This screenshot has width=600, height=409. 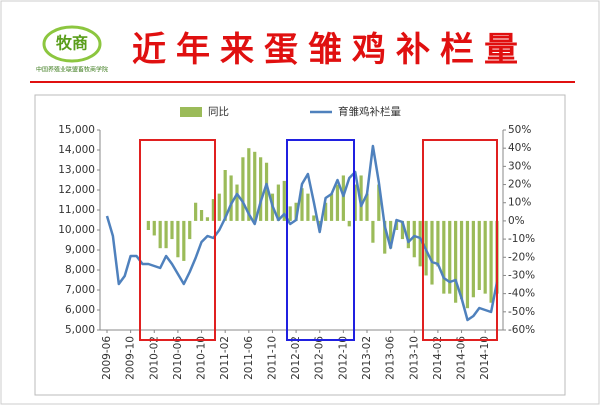 What do you see at coordinates (391, 358) in the screenshot?
I see `x-tick-label: 2013-06` at bounding box center [391, 358].